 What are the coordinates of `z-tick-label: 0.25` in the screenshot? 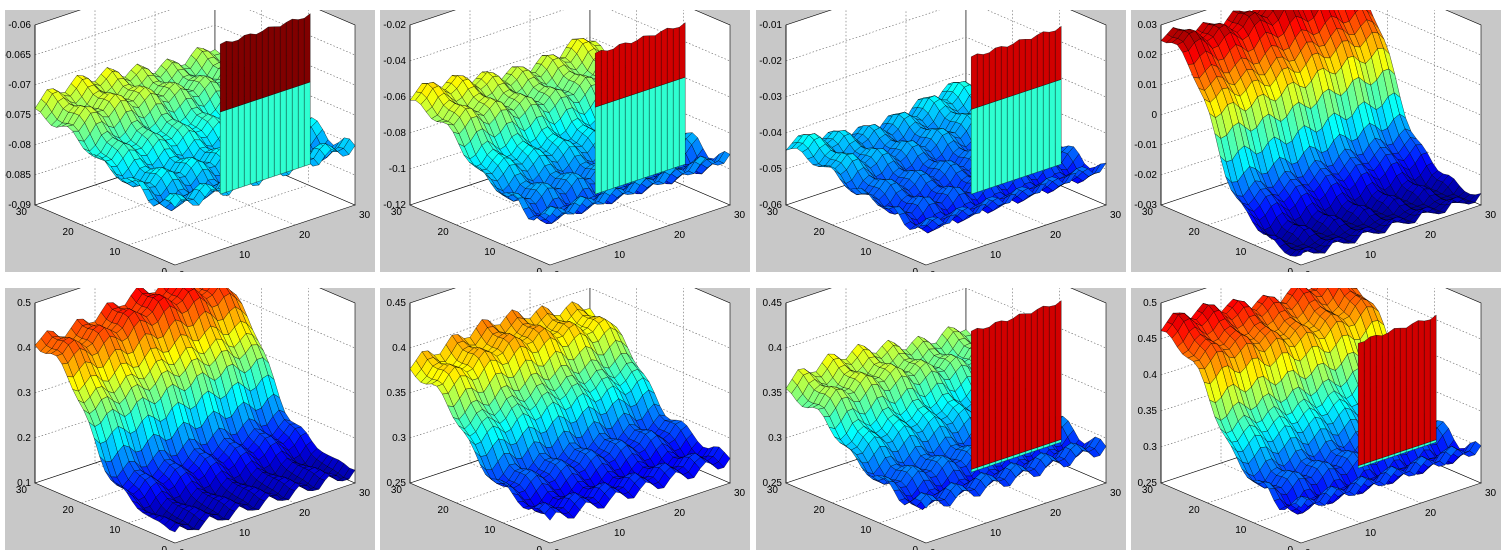 It's located at (397, 483).